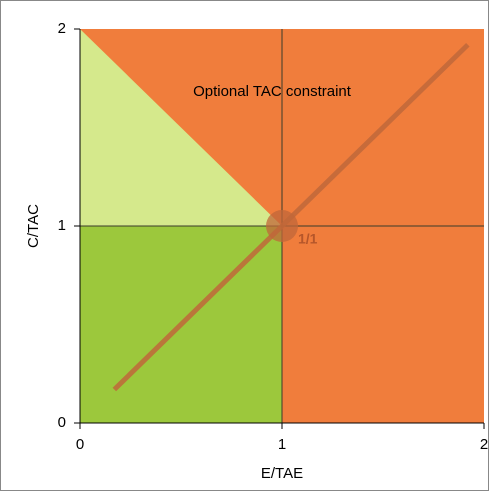 The width and height of the screenshot is (489, 491). What do you see at coordinates (80, 444) in the screenshot?
I see `x-tick-label: 0` at bounding box center [80, 444].